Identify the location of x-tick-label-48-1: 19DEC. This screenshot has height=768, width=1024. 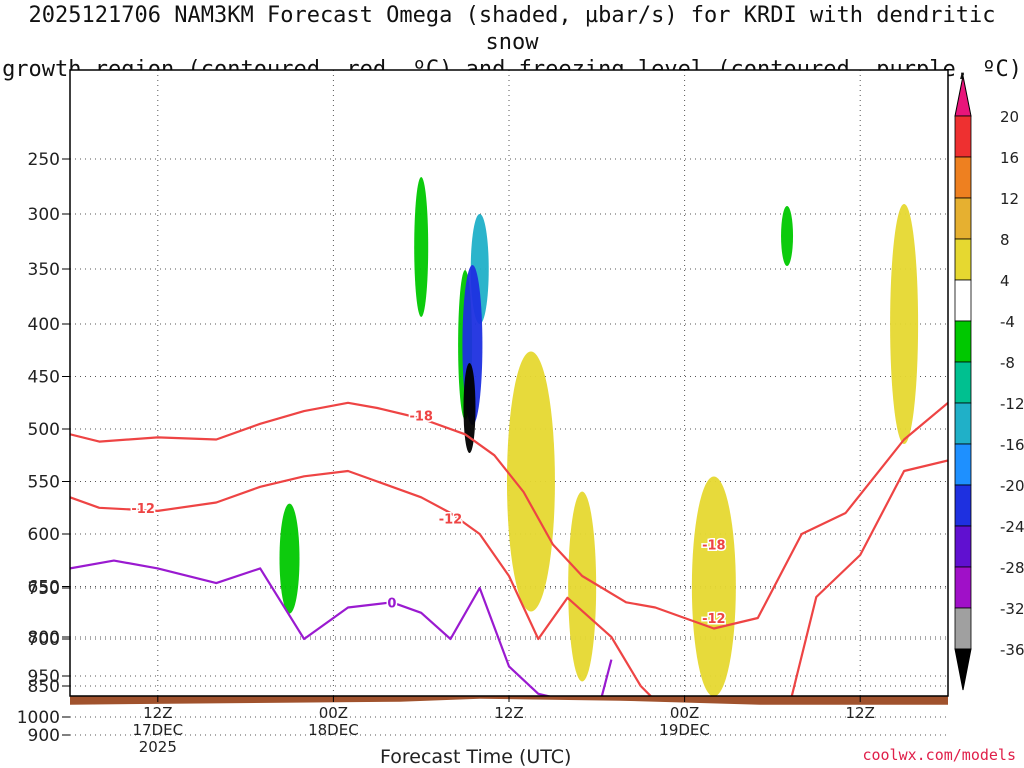
(684, 730).